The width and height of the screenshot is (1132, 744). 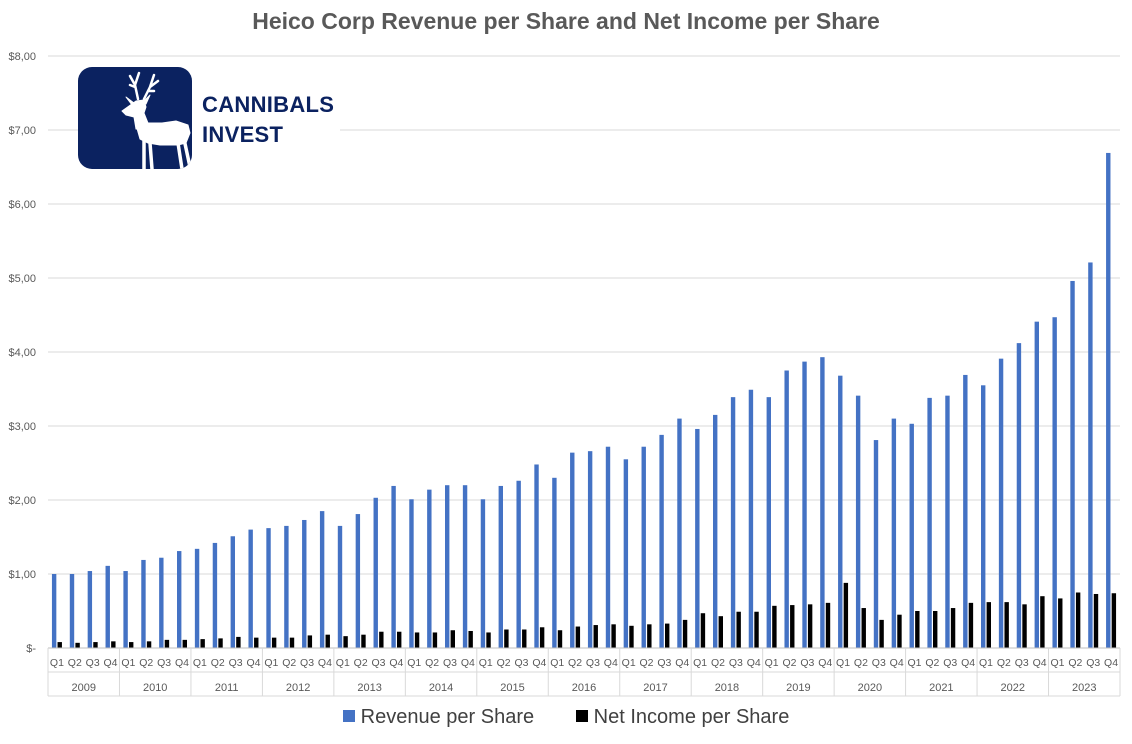 I want to click on y-tick-label: $8,00, so click(x=22, y=57).